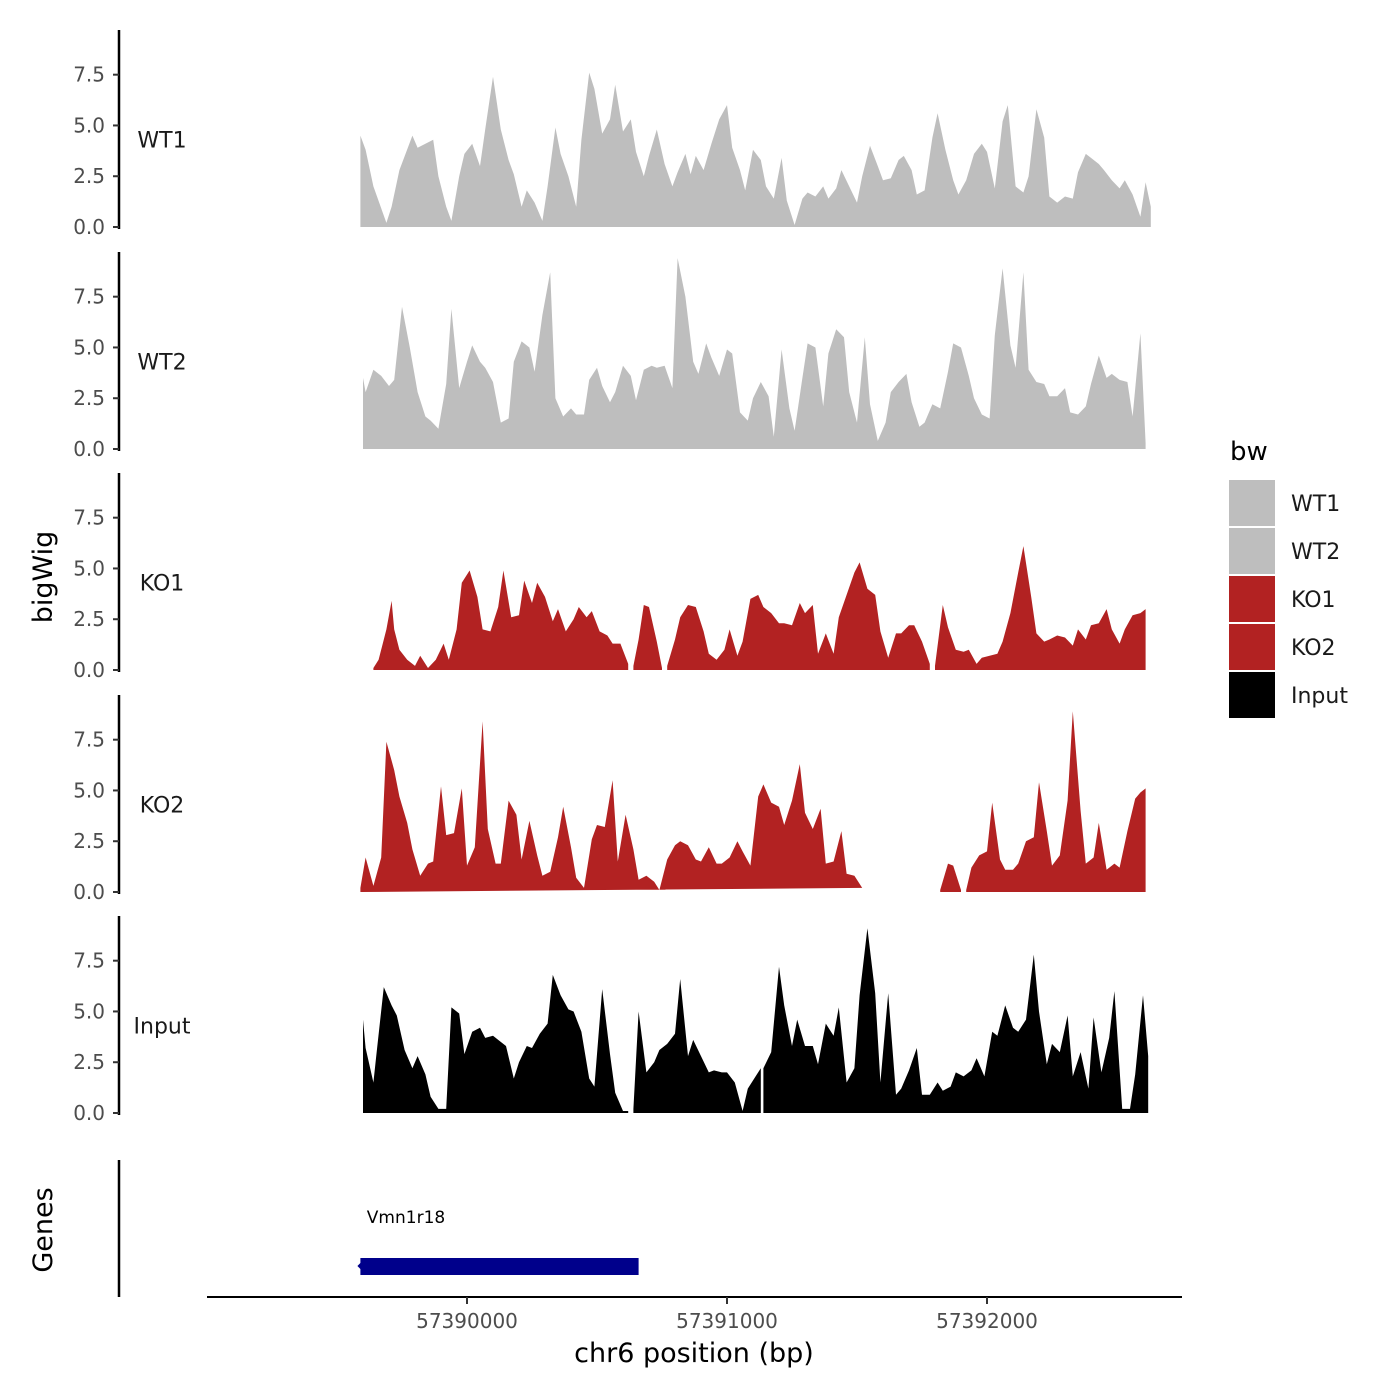 The image size is (1400, 1400). I want to click on track-label-wt1: WT1, so click(161, 141).